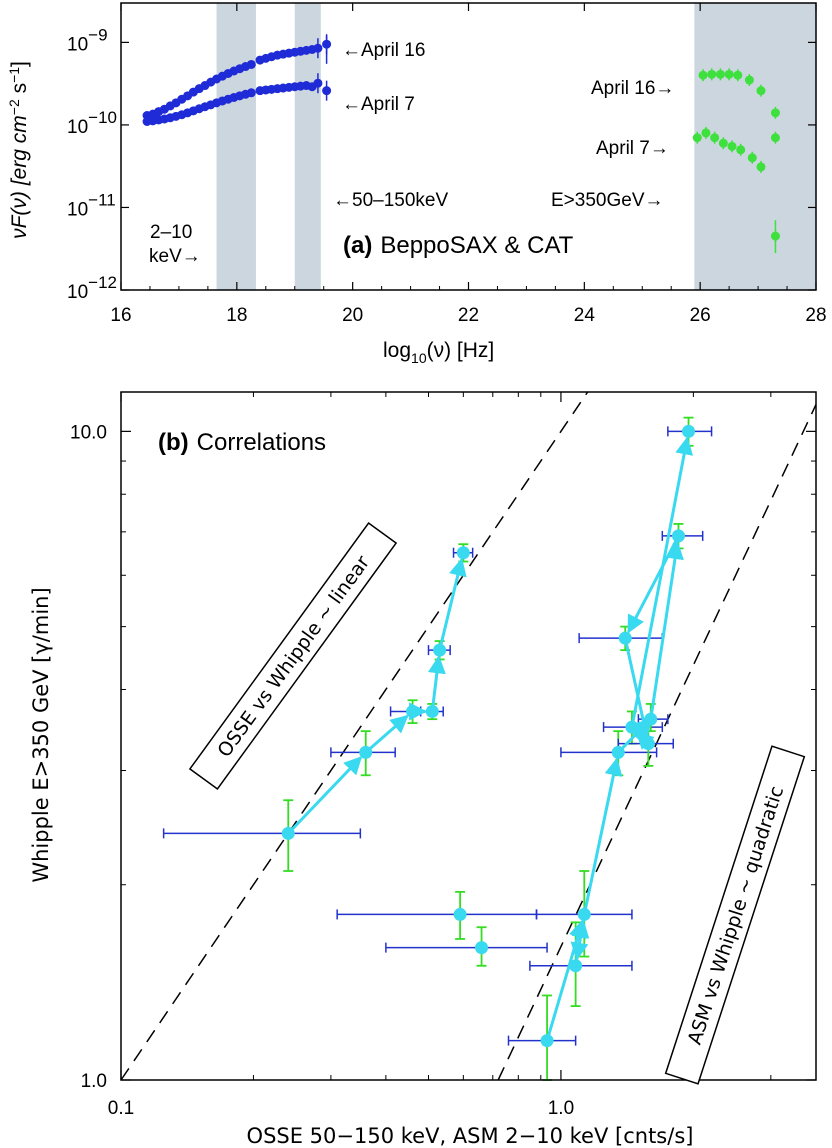 The width and height of the screenshot is (832, 1148). I want to click on linear-label: OSSE vs Whipple ~ linear, so click(293, 657).